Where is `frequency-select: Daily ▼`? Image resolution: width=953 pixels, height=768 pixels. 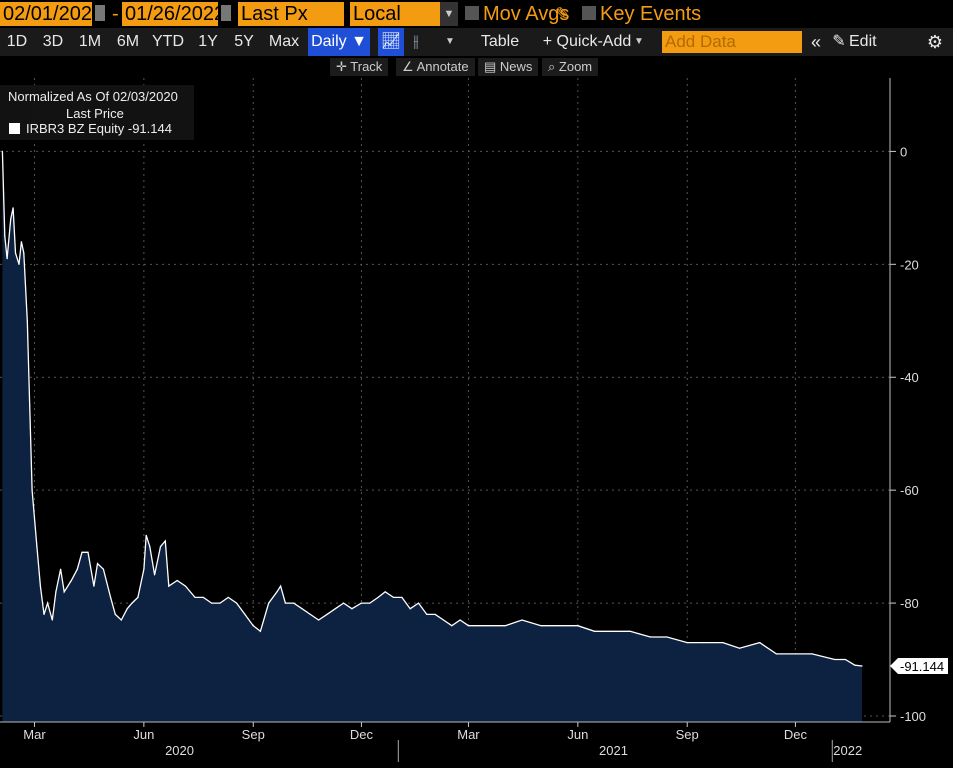
frequency-select: Daily ▼ is located at coordinates (339, 42).